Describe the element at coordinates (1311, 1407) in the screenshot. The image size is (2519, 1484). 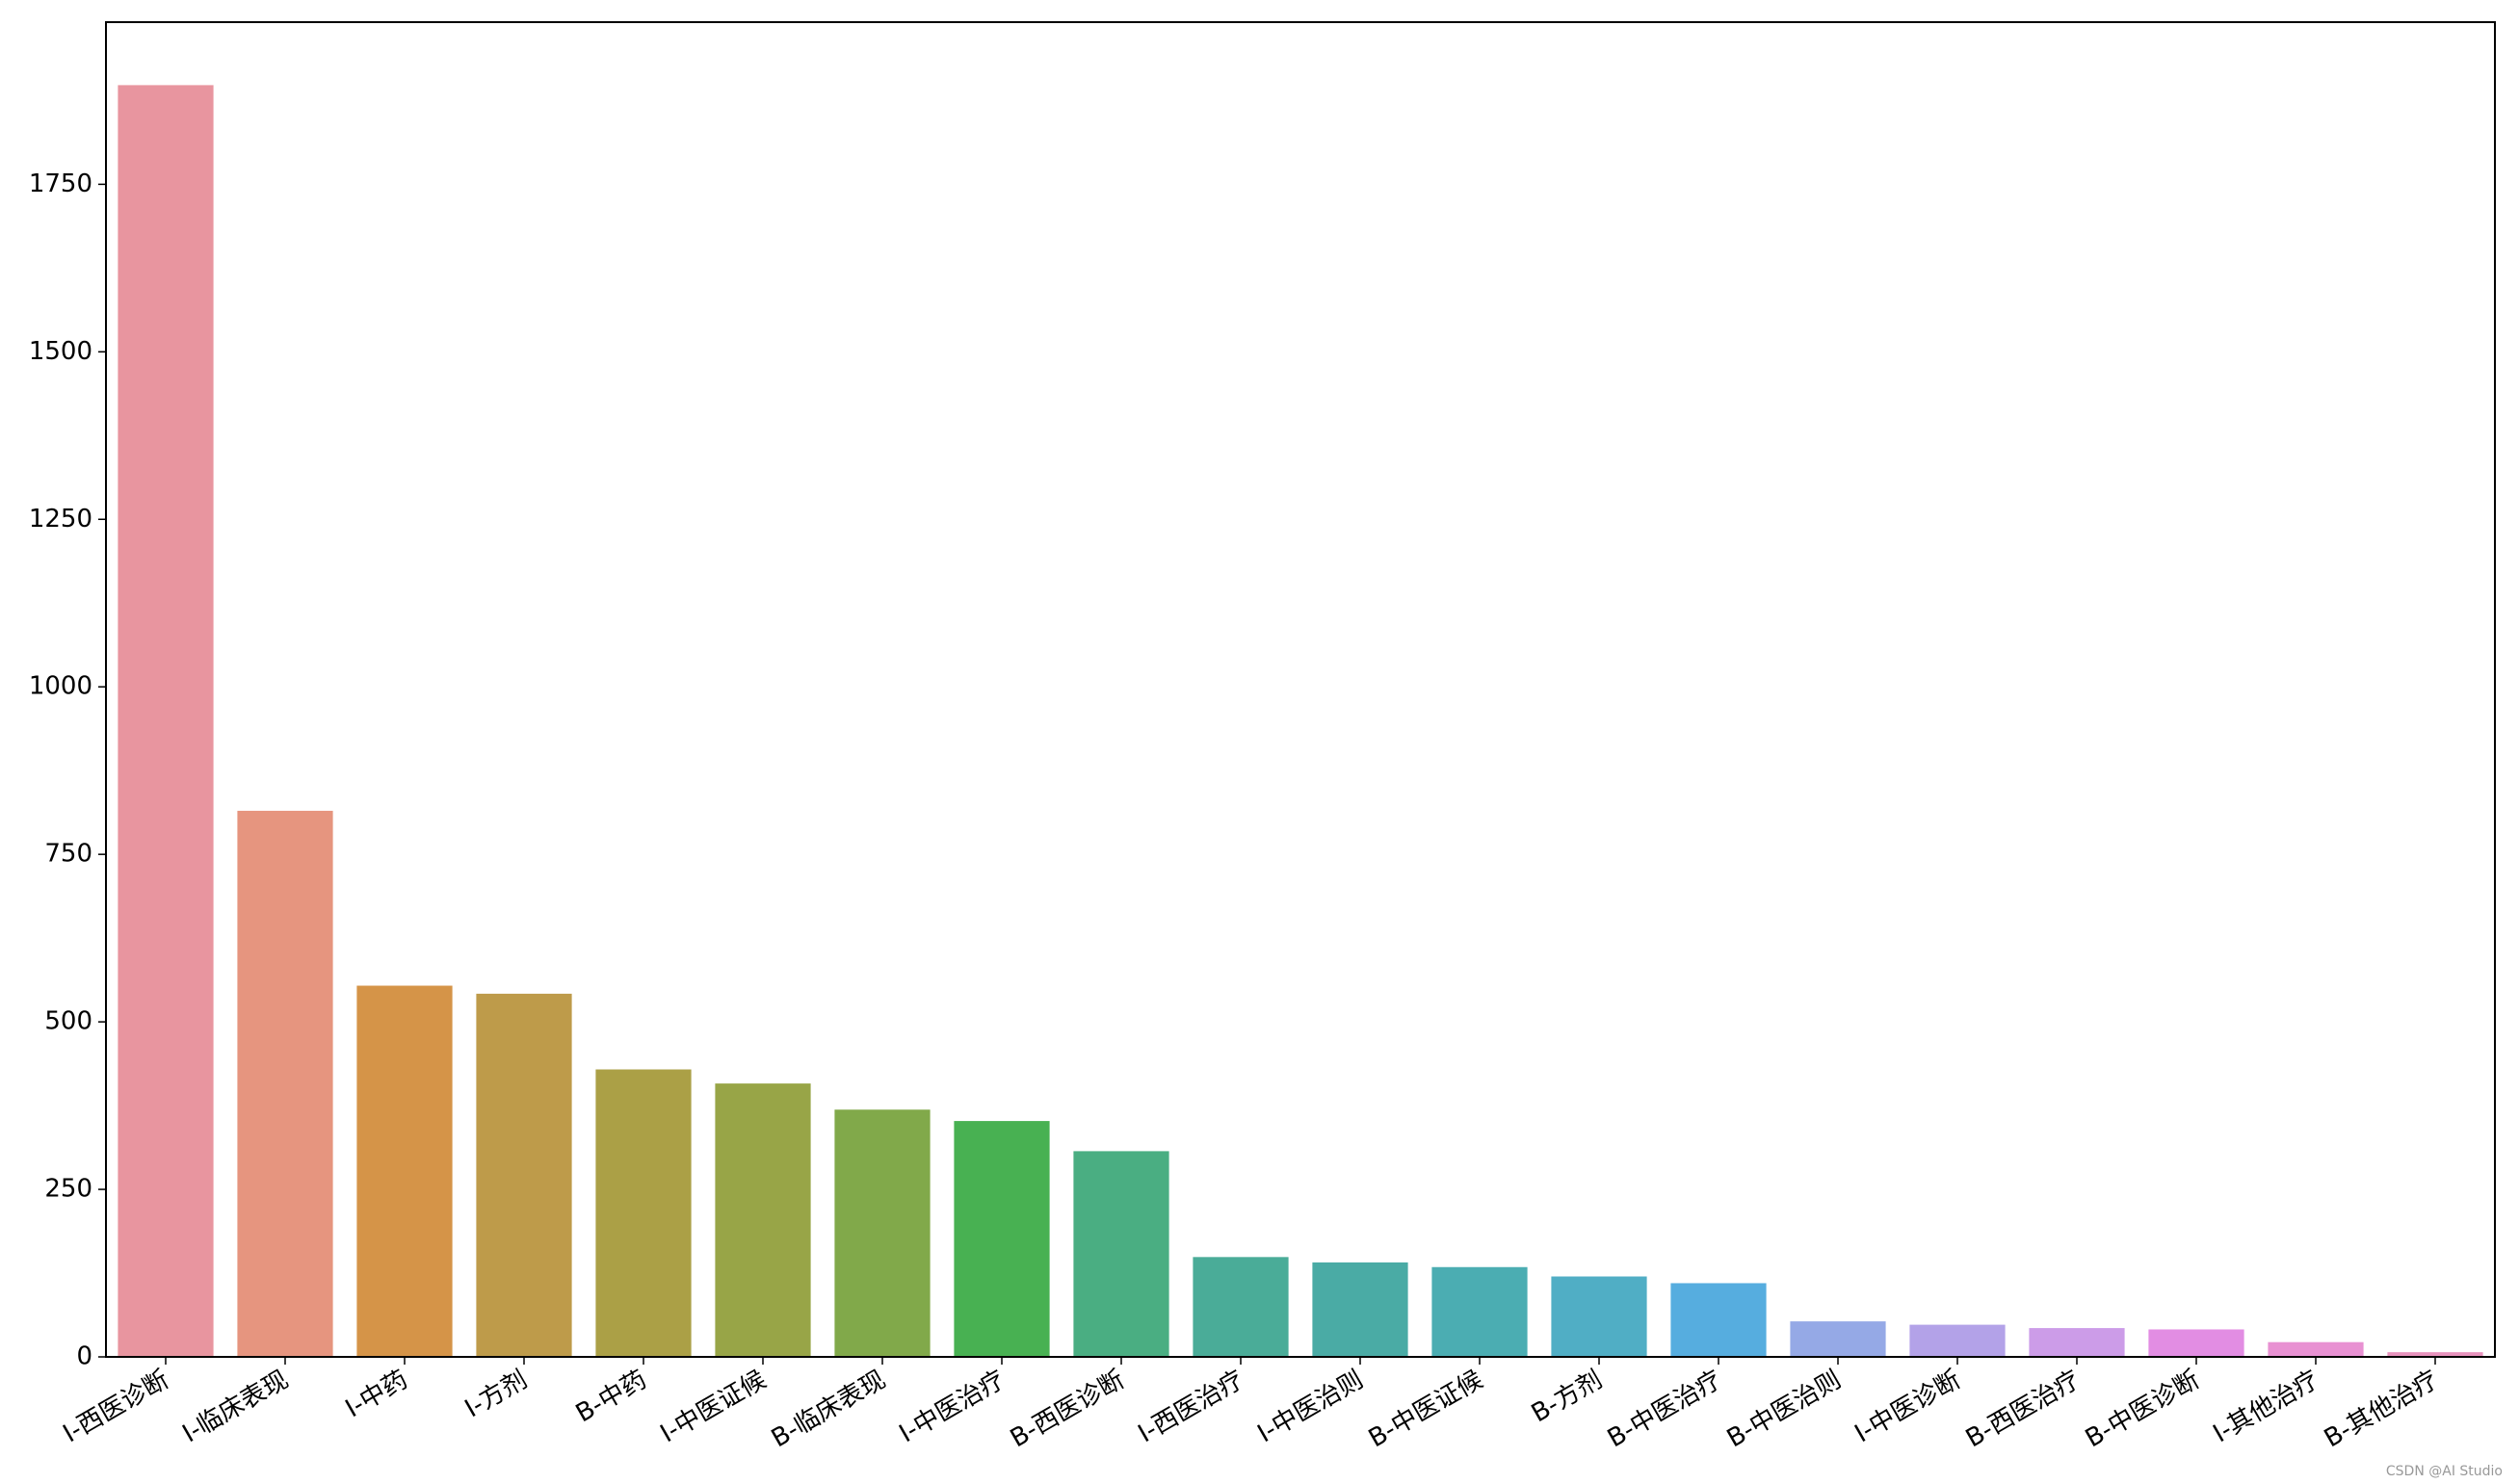
I see `x-tick-label: I-中医治则` at that location.